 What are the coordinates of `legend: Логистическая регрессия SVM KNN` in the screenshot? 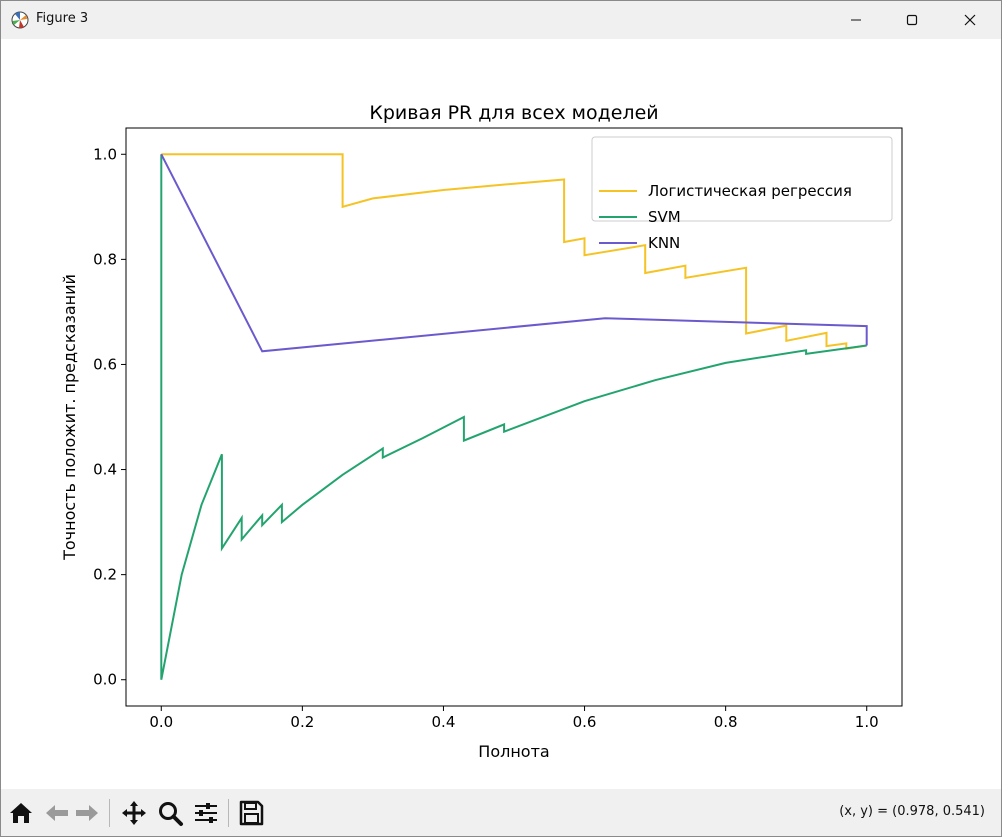 It's located at (742, 194).